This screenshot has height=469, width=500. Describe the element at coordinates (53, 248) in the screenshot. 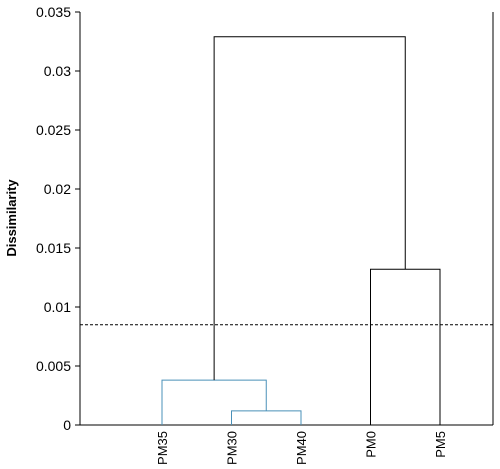

I see `y-tick-label: 0.015` at that location.